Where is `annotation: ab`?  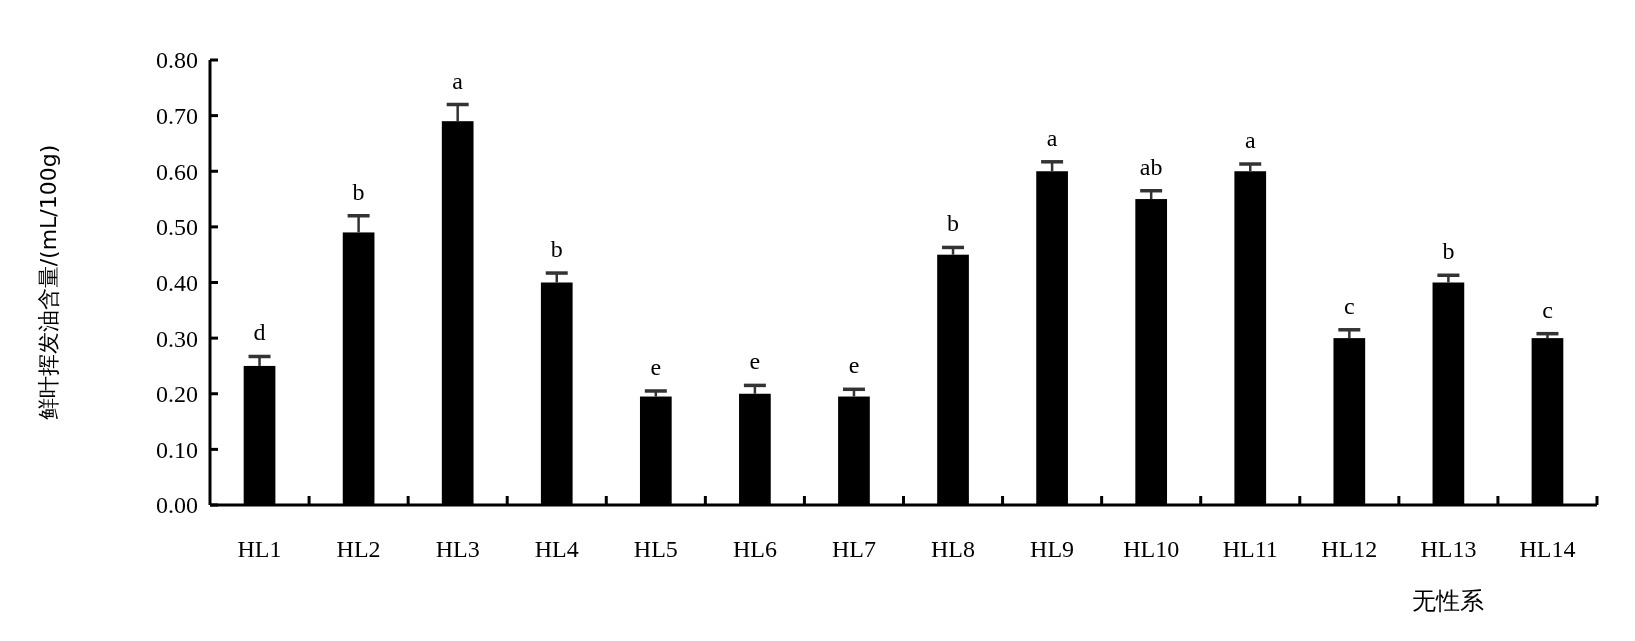 annotation: ab is located at coordinates (1151, 166).